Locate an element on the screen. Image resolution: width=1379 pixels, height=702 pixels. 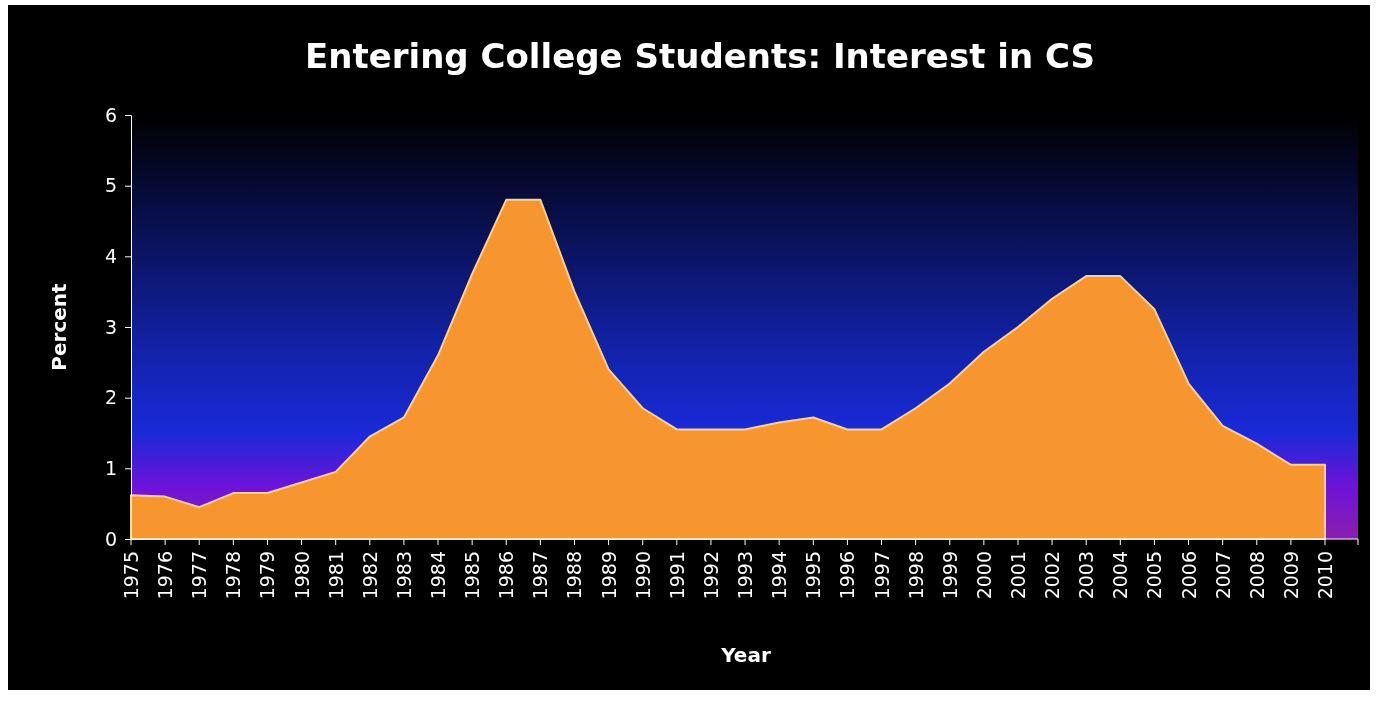
x-tick-label: 1982 is located at coordinates (369, 575).